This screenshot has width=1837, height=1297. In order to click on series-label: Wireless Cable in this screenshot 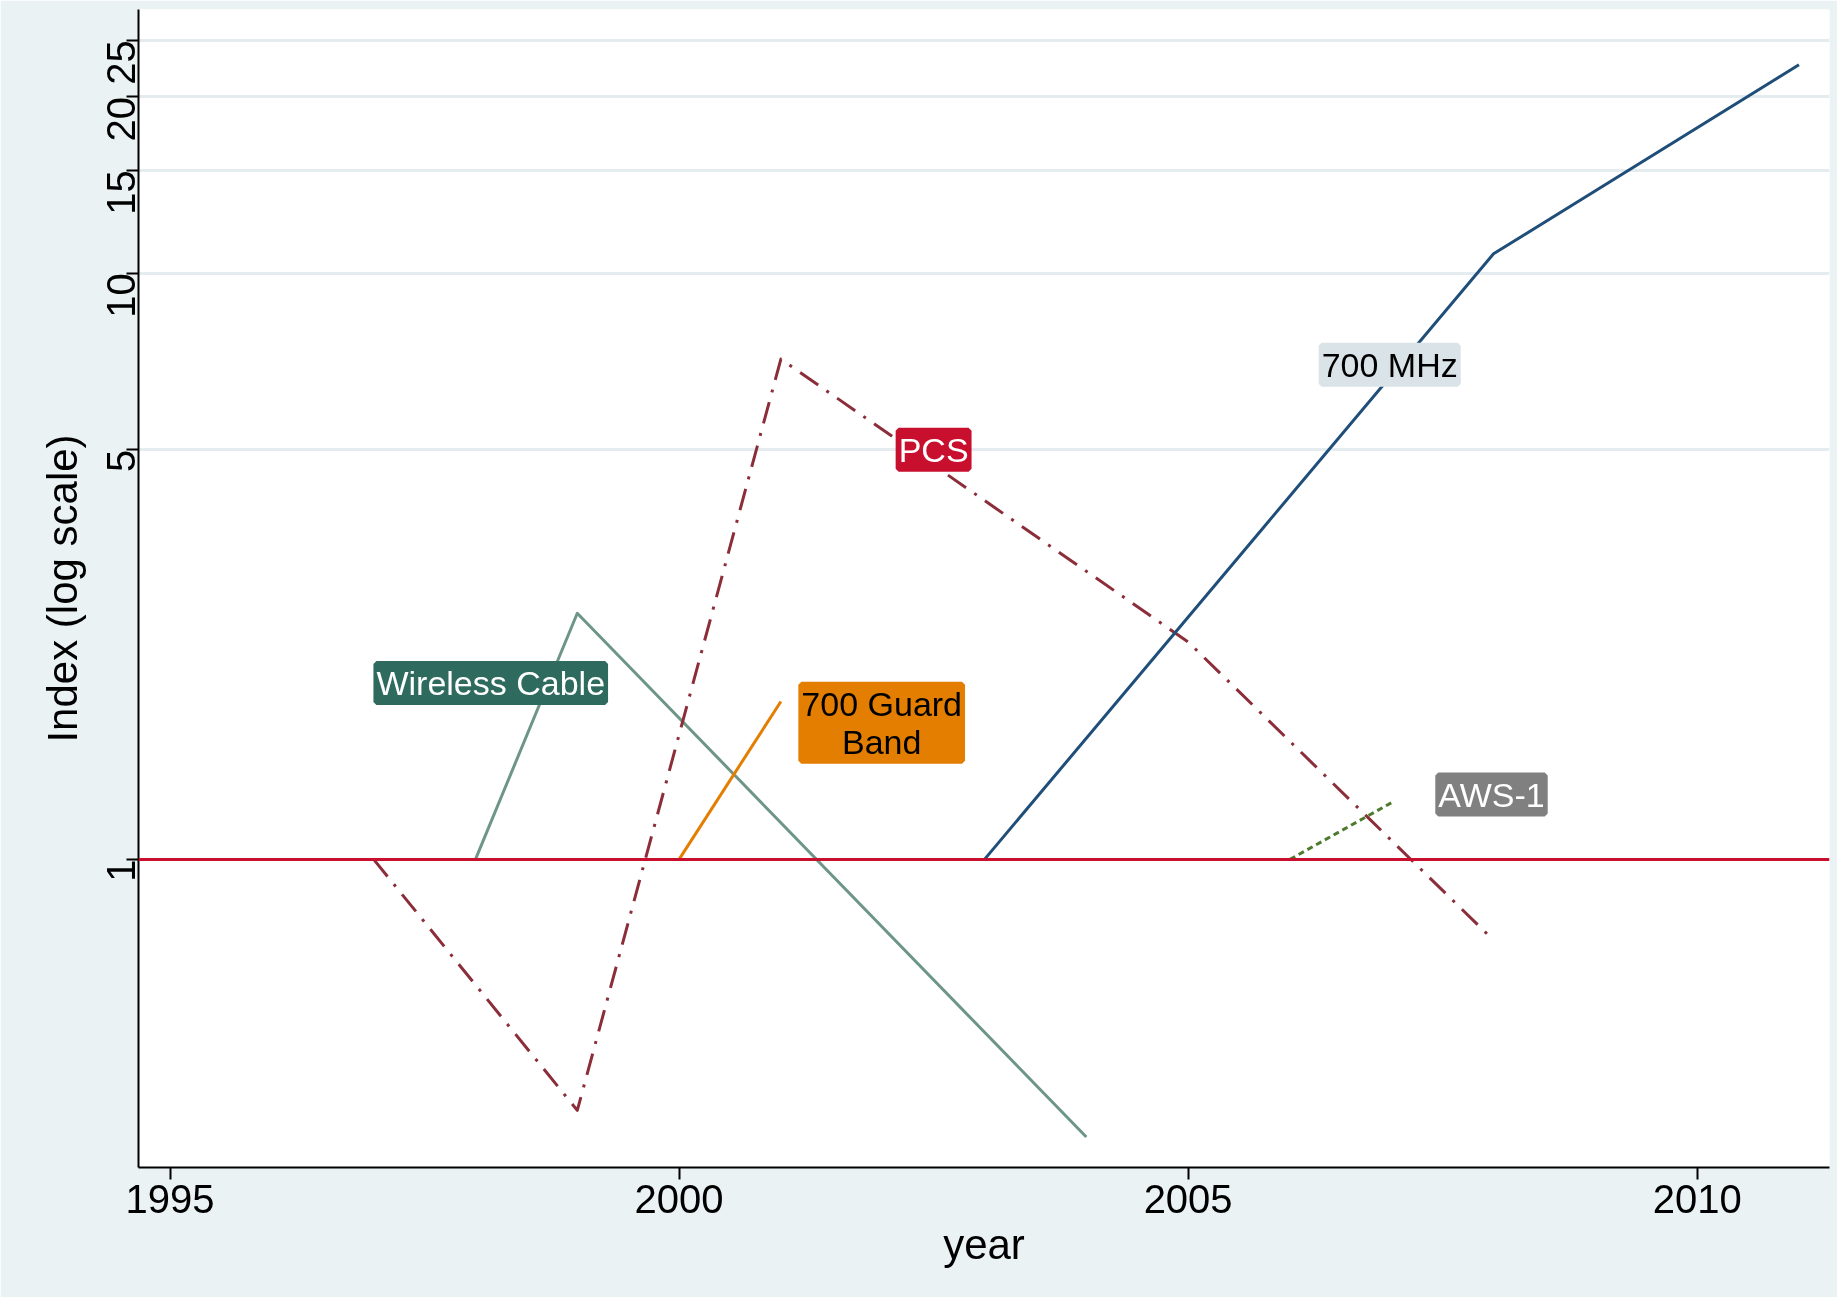, I will do `click(491, 682)`.